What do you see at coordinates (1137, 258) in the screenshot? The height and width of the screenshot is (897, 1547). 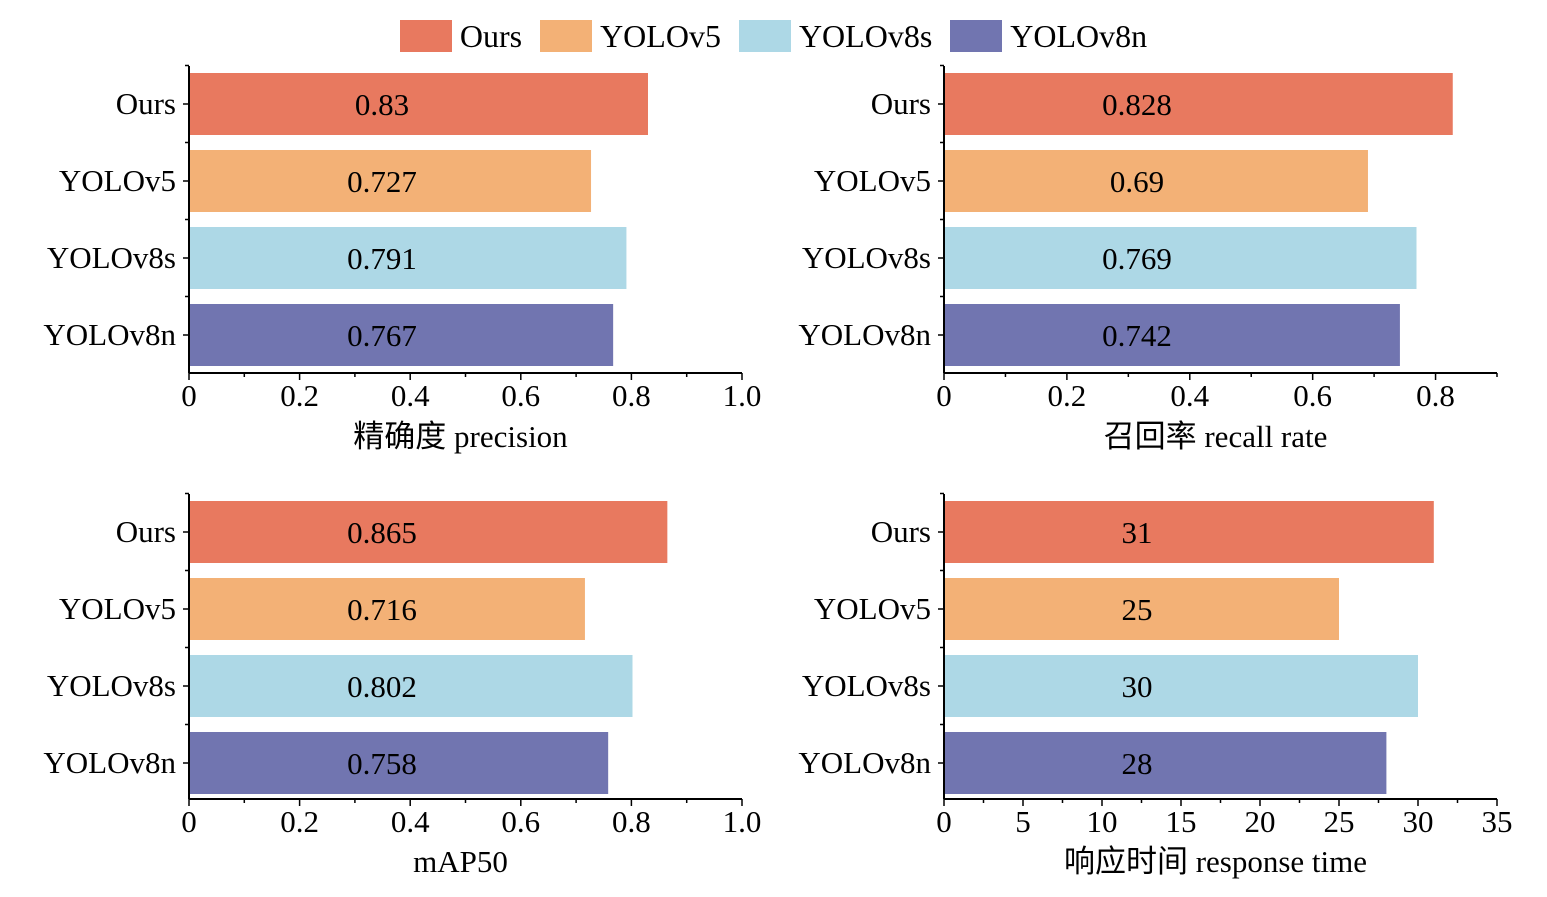 I see `bar-value-label: 0.769` at bounding box center [1137, 258].